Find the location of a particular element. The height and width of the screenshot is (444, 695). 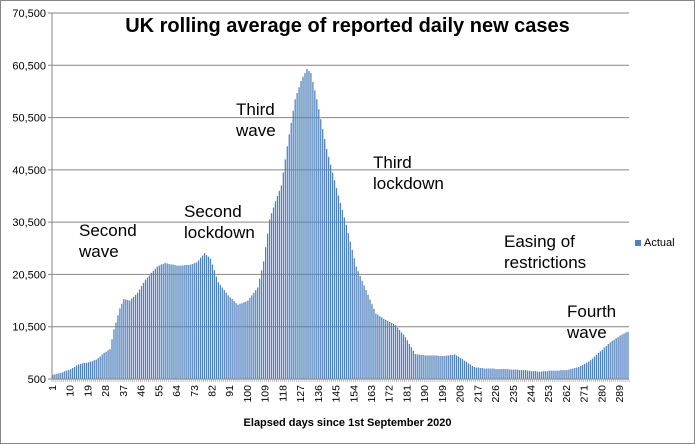

x-tick-label: 64 is located at coordinates (177, 391).